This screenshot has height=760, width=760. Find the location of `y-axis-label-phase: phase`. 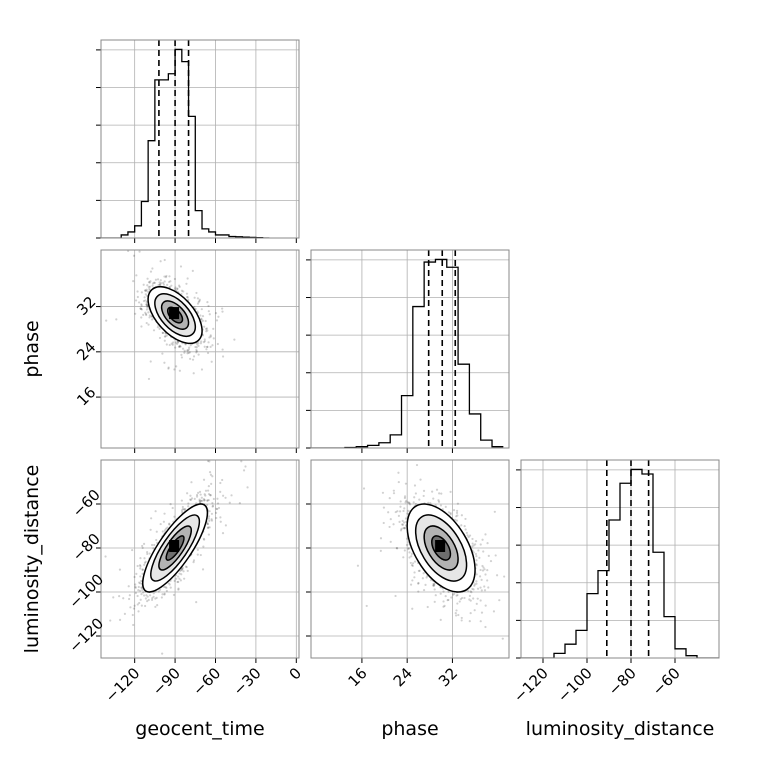

y-axis-label-phase: phase is located at coordinates (32, 348).